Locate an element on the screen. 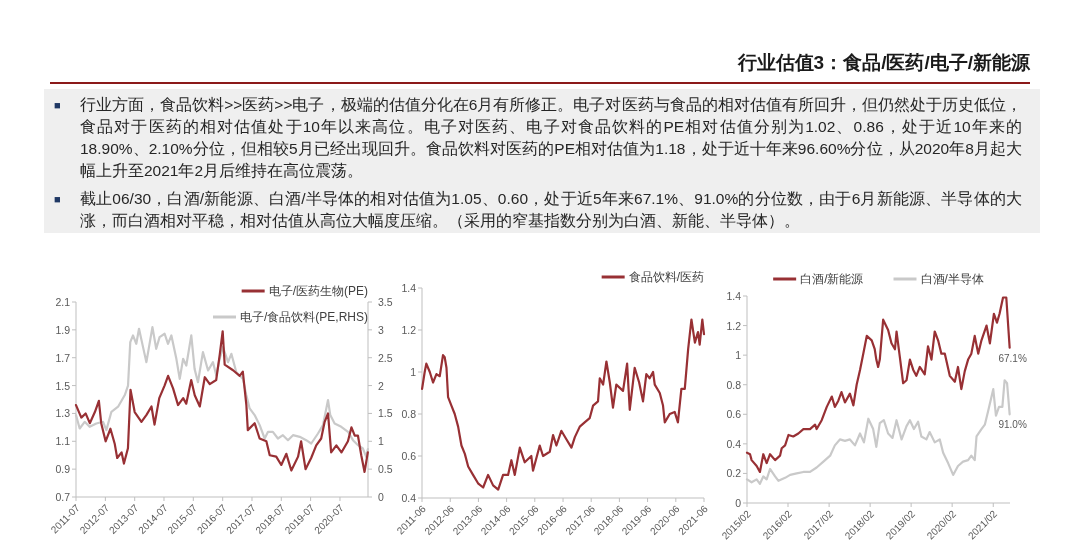 Image resolution: width=1066 pixels, height=546 pixels. legend-label: 白酒/半导体 is located at coordinates (952, 279).